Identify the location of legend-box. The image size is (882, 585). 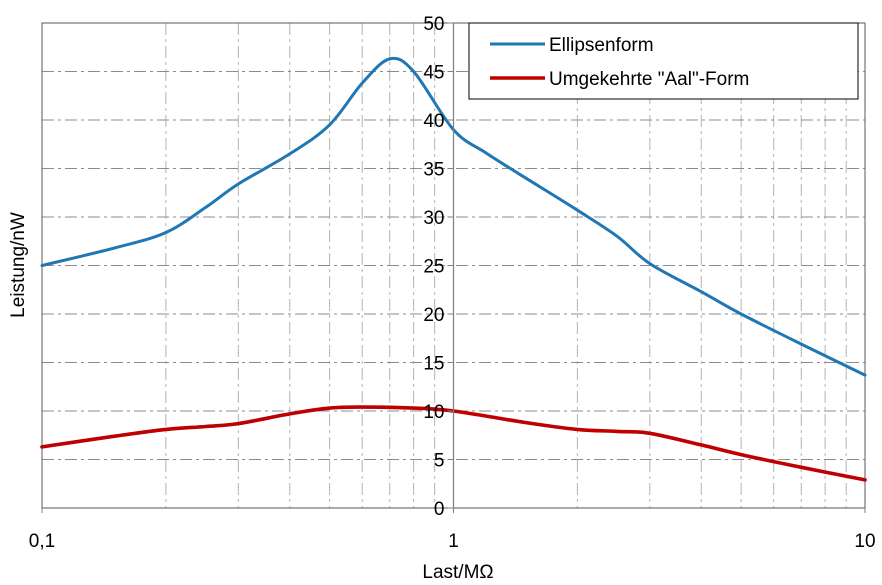
(663, 61).